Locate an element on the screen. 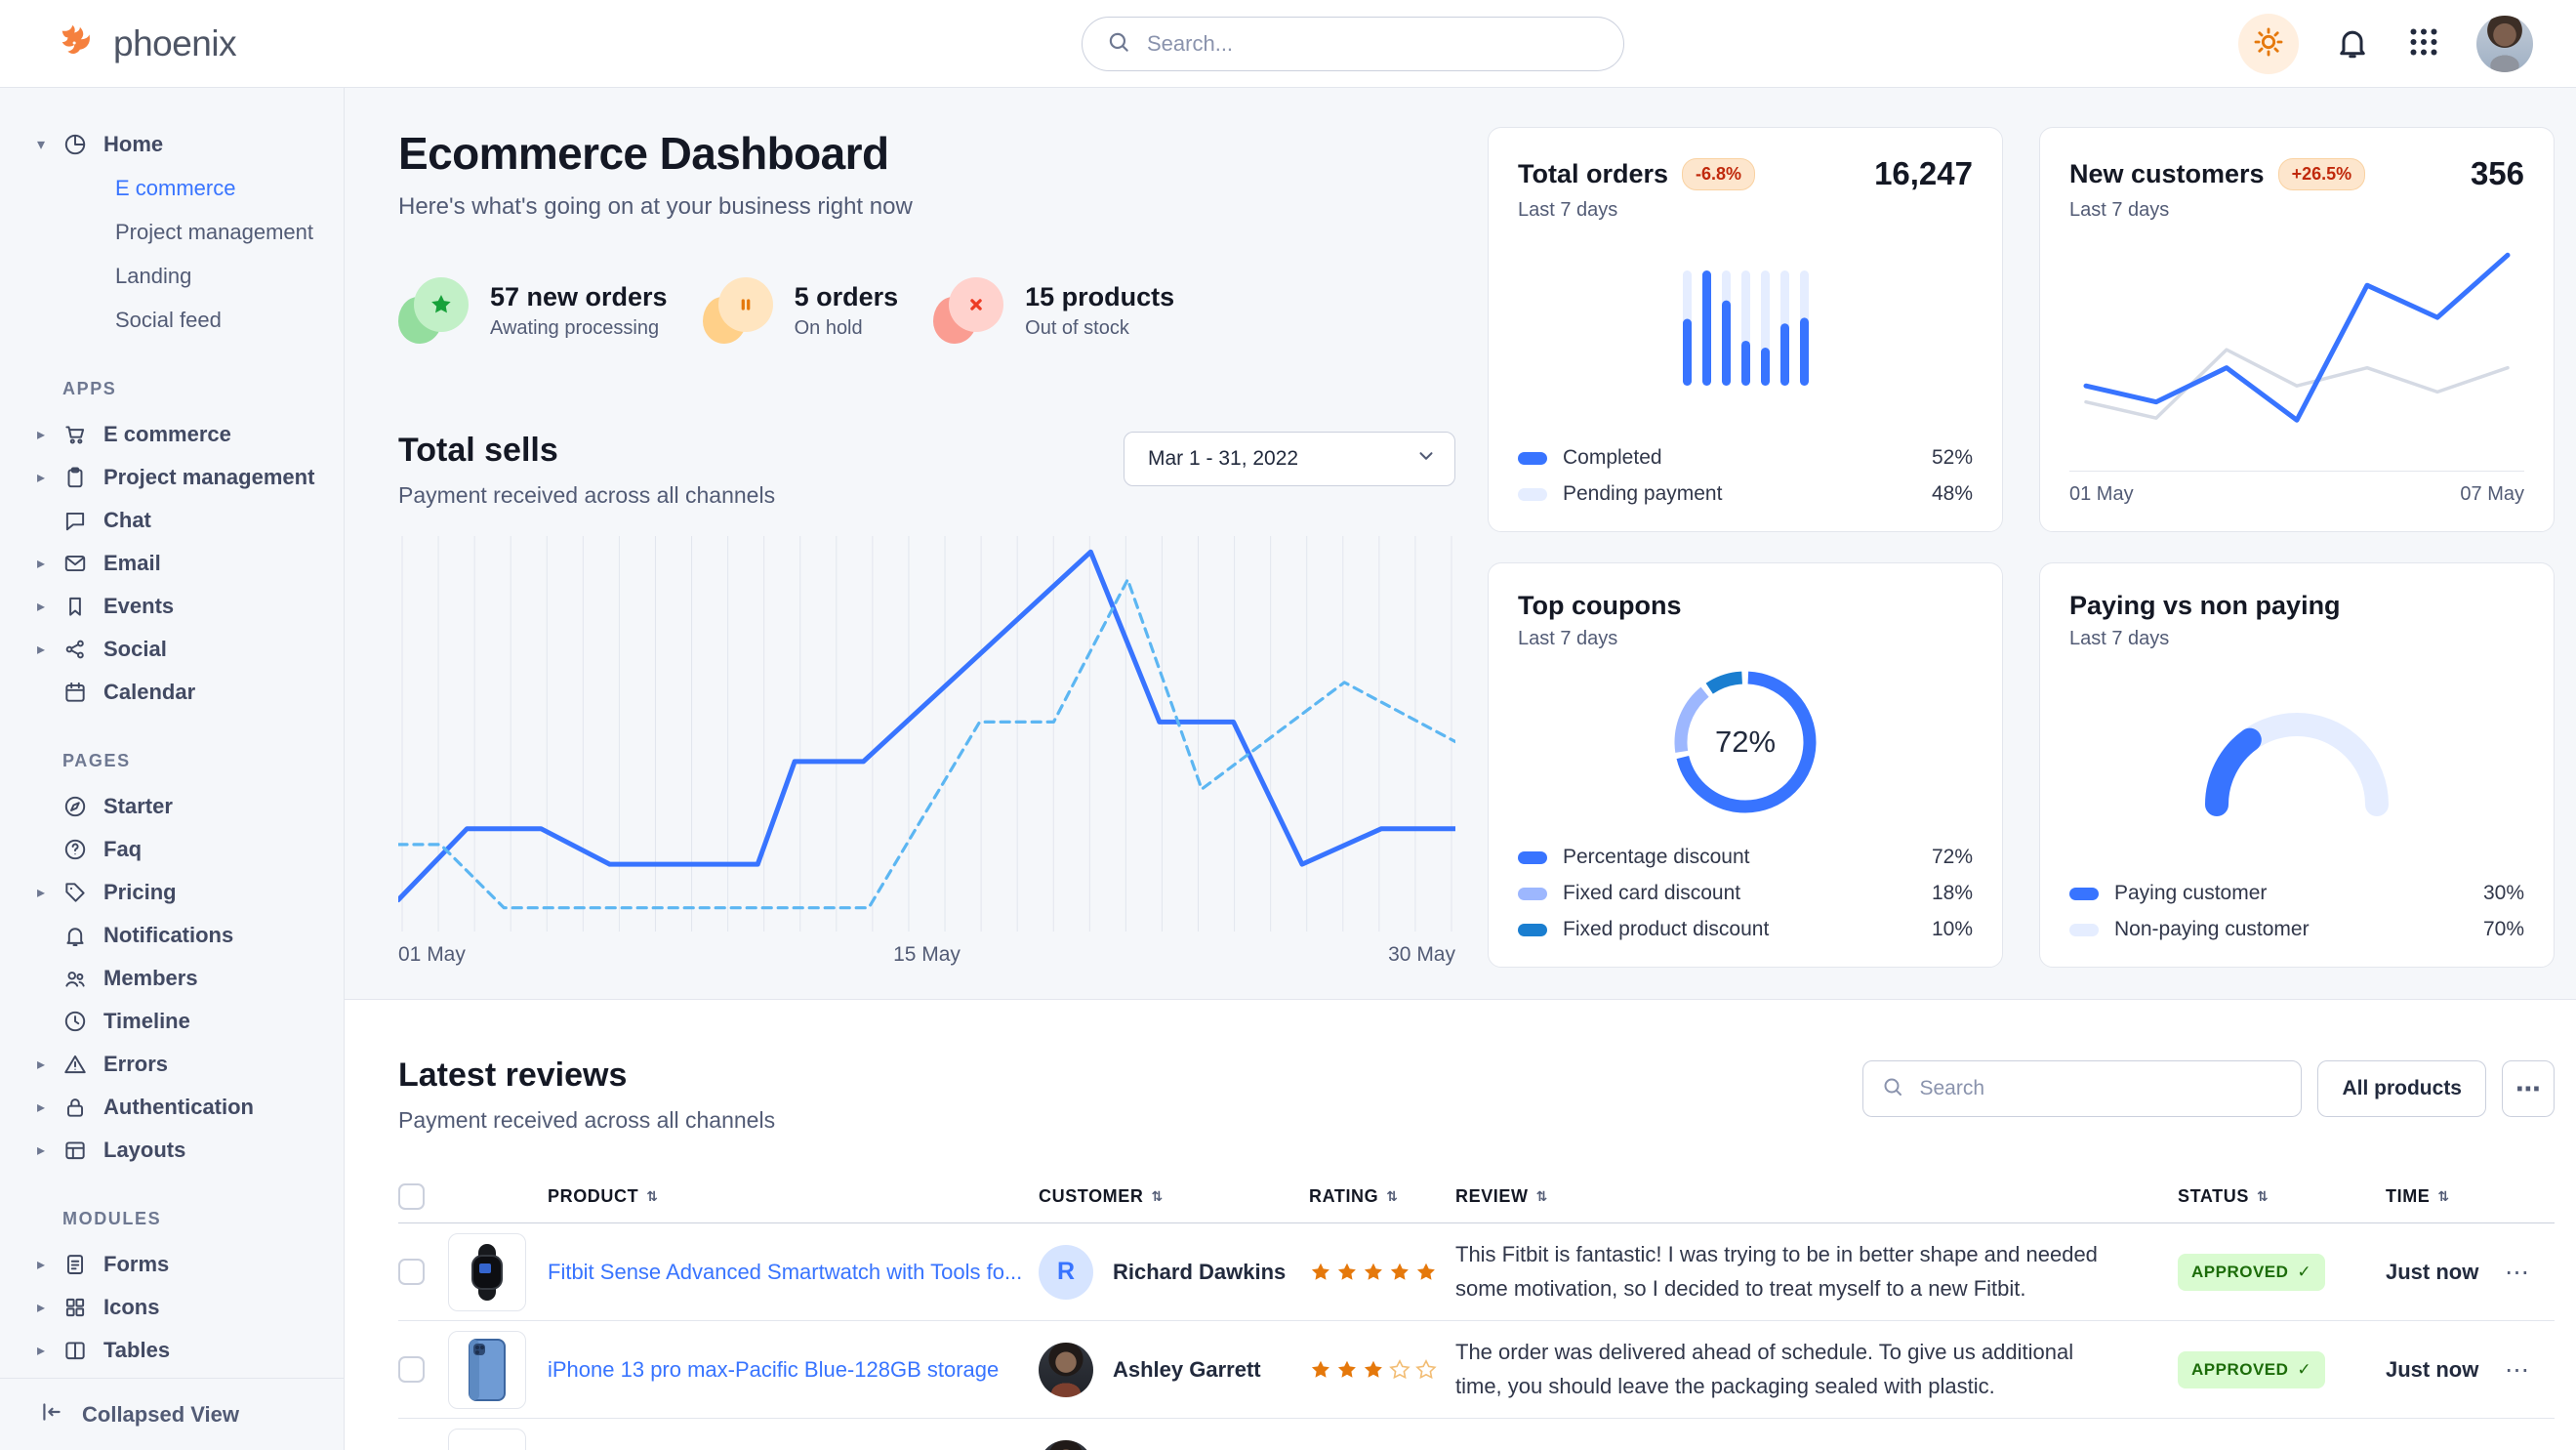 The width and height of the screenshot is (2576, 1450). search-input is located at coordinates (1372, 44).